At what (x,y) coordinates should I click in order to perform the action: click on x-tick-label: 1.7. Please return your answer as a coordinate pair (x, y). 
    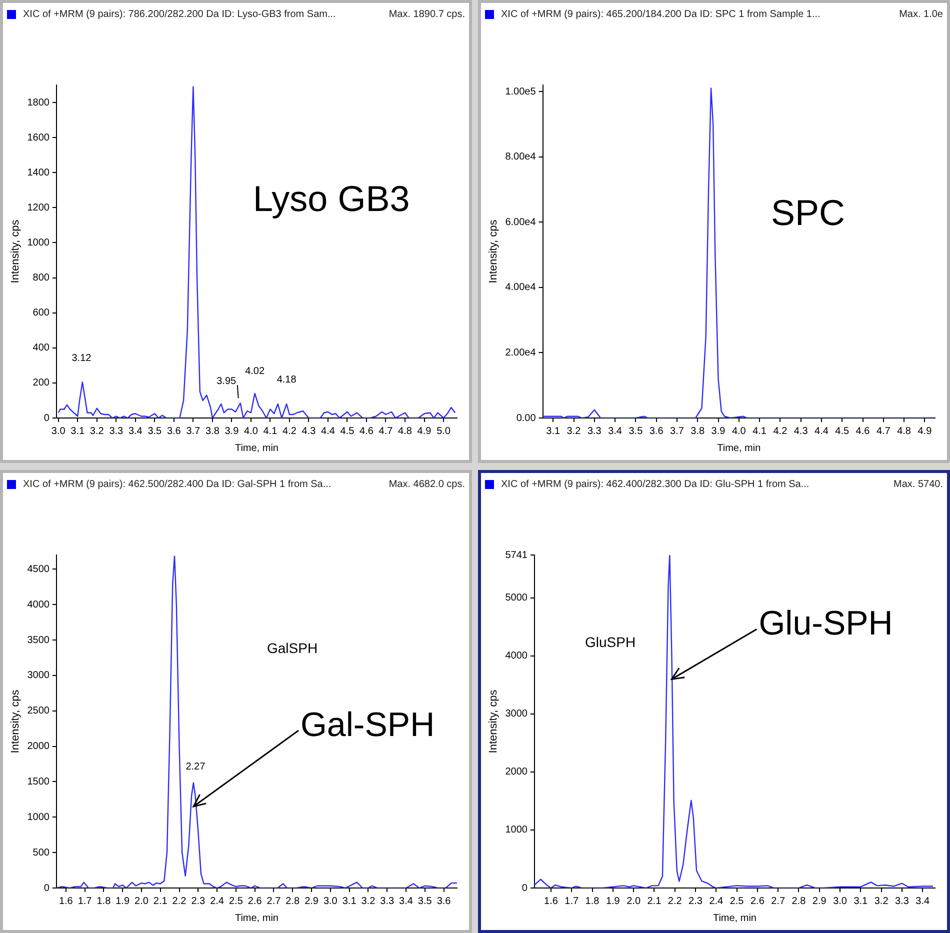
    Looking at the image, I should click on (85, 901).